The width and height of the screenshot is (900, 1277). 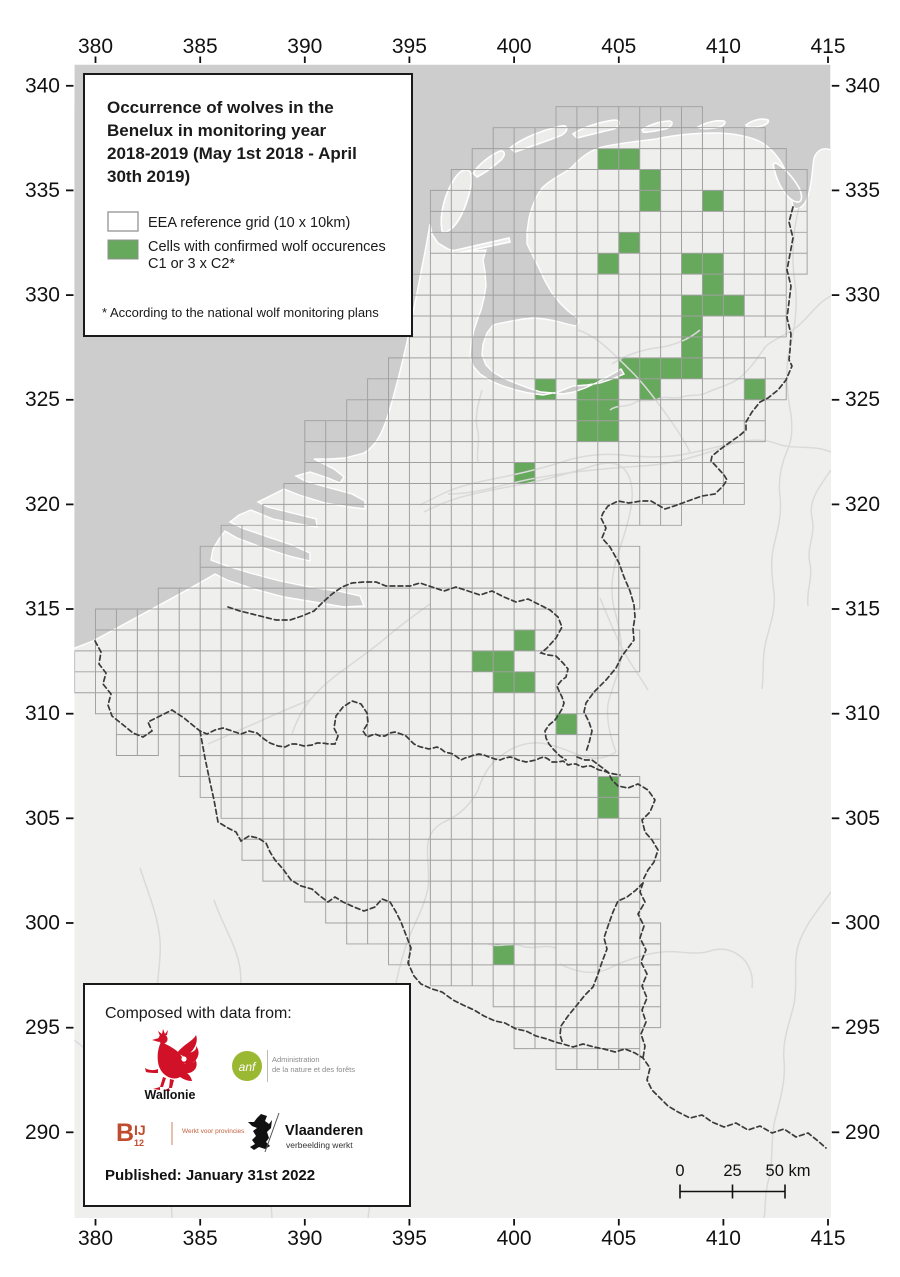 I want to click on svg-text:2018-2019 (May 1st 2018 - Apri: 2018-2019 (May 1st 2018 - April, so click(x=232, y=153).